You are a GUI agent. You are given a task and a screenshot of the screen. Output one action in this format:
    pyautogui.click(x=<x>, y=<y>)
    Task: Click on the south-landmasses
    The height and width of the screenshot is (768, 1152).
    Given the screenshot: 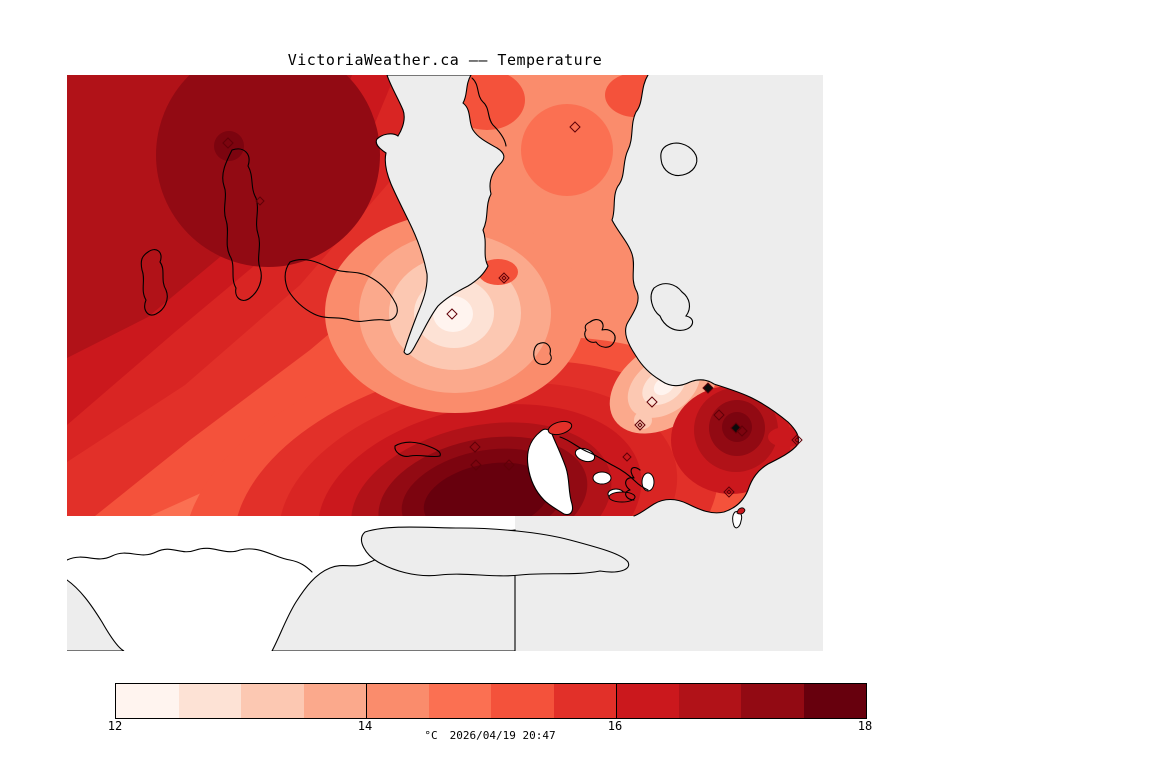 What is the action you would take?
    pyautogui.click(x=406, y=579)
    